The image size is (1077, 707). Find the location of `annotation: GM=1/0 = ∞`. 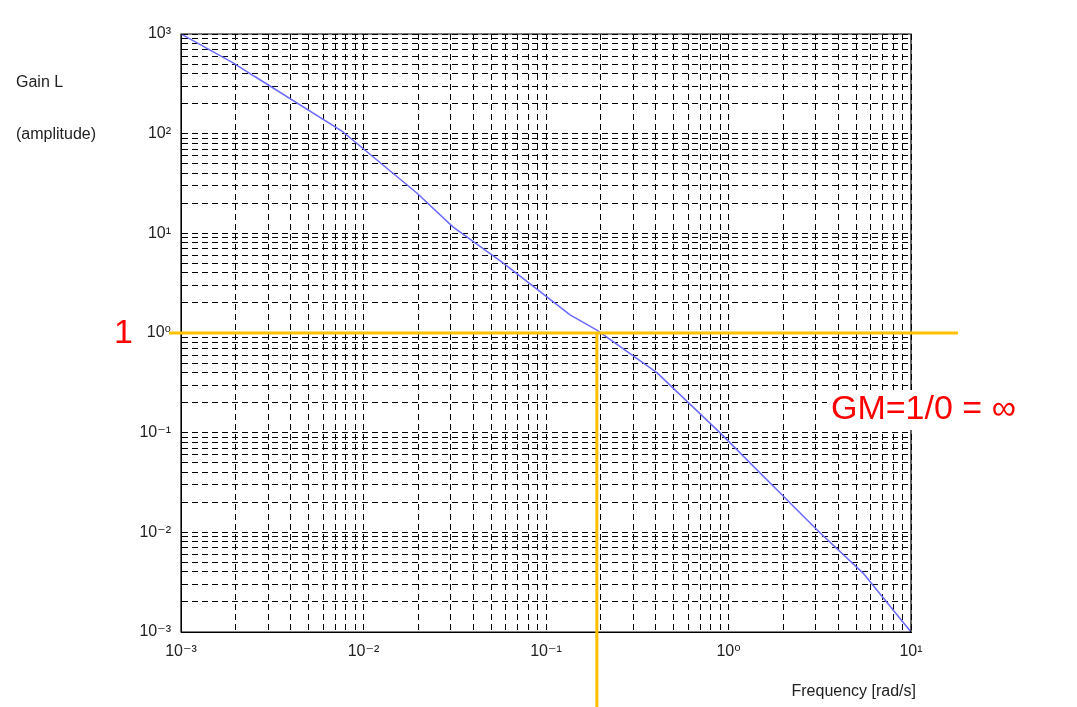

annotation: GM=1/0 = ∞ is located at coordinates (923, 407).